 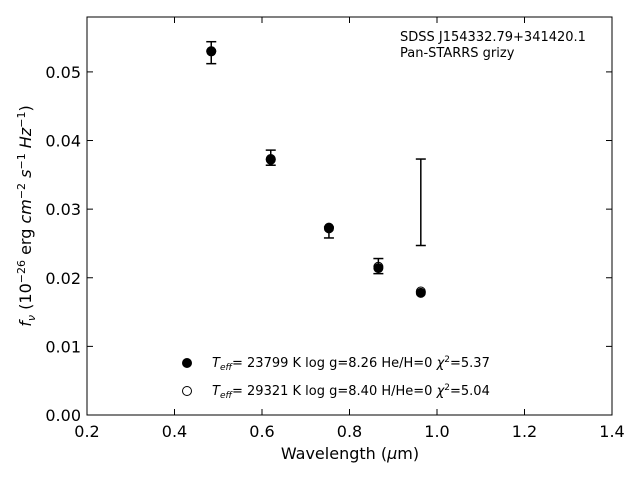 I want to click on x-tick-label: 1.4, so click(x=611, y=431).